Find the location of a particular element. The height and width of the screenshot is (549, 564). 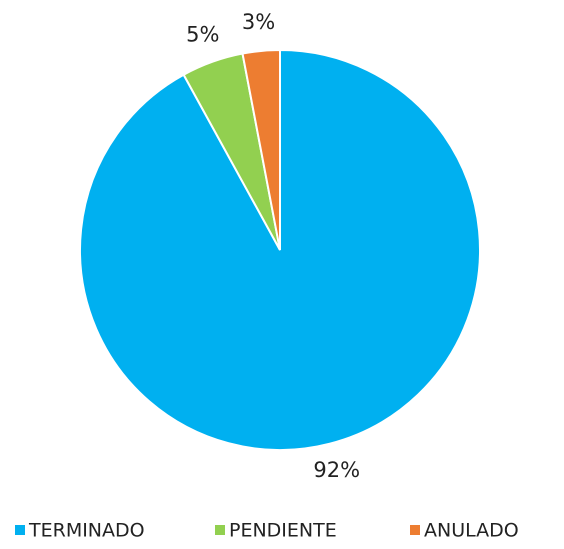

legend-label: TERMINADO is located at coordinates (86, 531).